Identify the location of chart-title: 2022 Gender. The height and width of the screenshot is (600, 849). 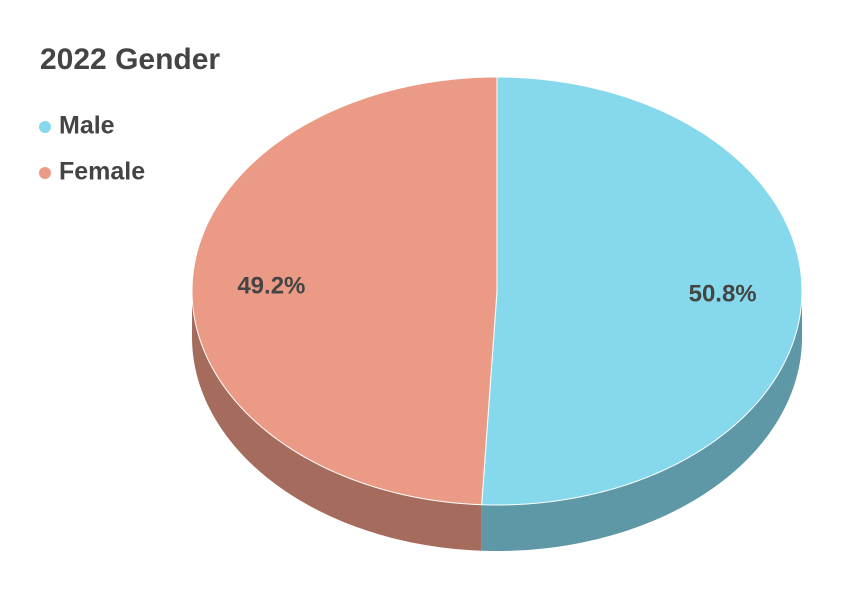
(130, 59).